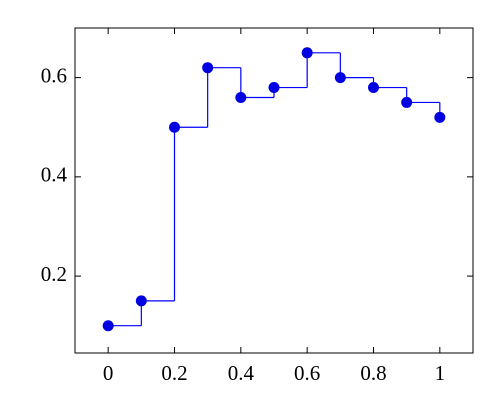 Image resolution: width=500 pixels, height=413 pixels. Describe the element at coordinates (241, 373) in the screenshot. I see `x-tick-label: 0.4` at that location.